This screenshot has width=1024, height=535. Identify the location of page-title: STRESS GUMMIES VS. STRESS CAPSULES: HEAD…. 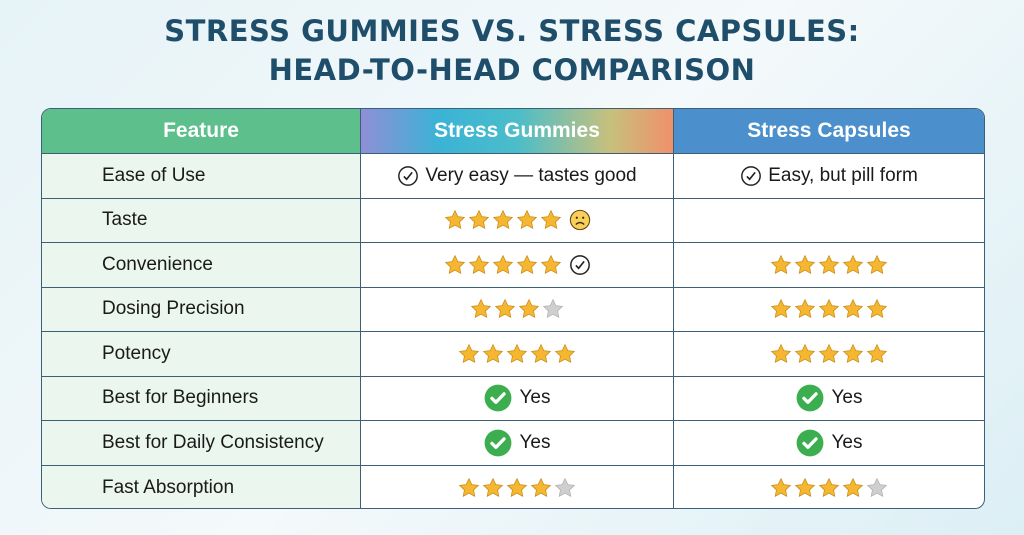
(512, 51).